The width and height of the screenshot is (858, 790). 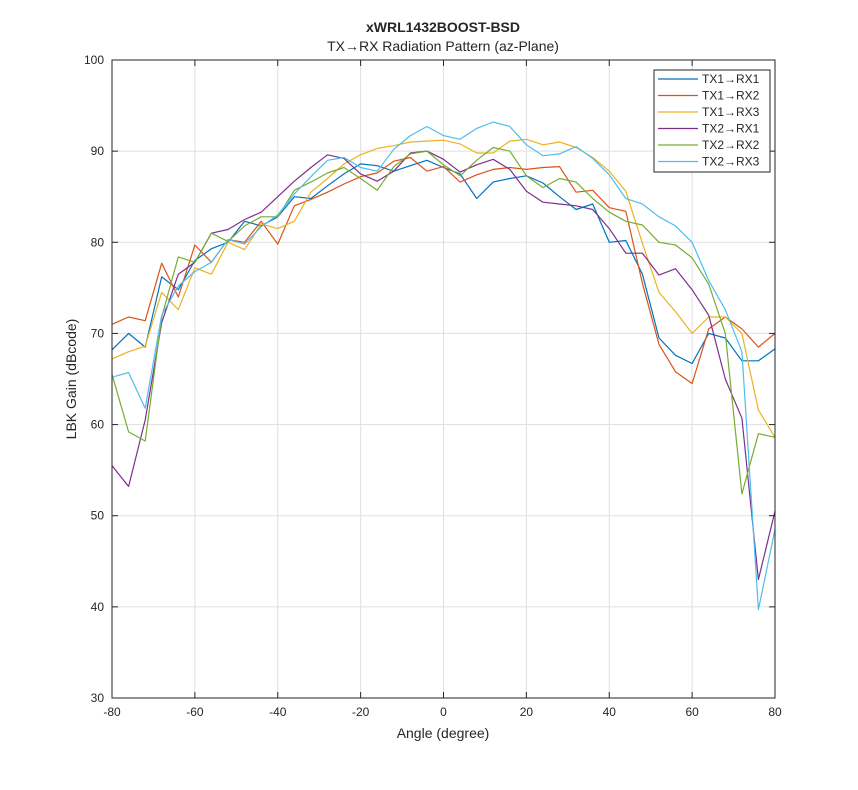 I want to click on legend-label: TX2→RX3, so click(x=731, y=162).